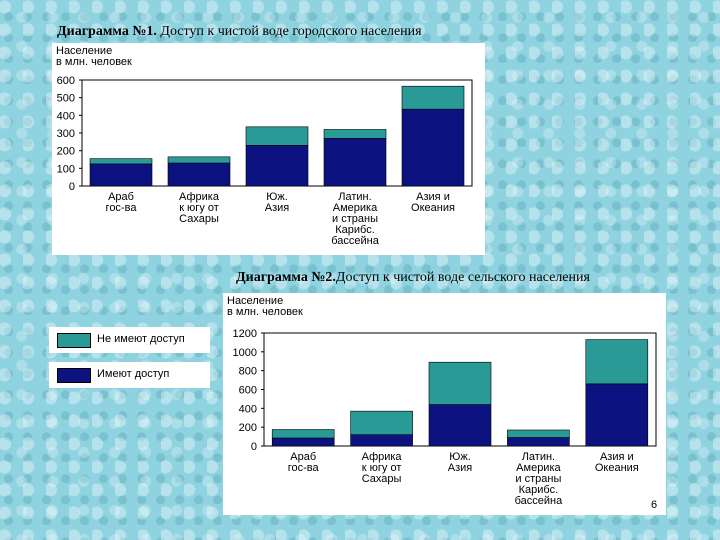 This screenshot has height=540, width=720. Describe the element at coordinates (617, 468) in the screenshot. I see `chart2-category-label: Океания` at that location.